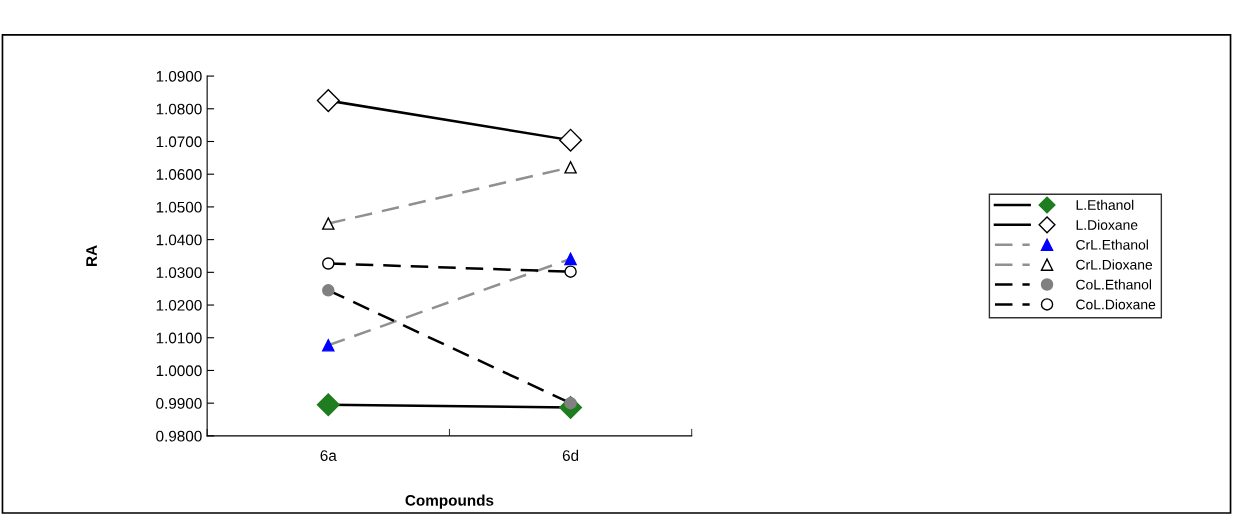  What do you see at coordinates (1105, 204) in the screenshot?
I see `legend-label: L.Ethanol` at bounding box center [1105, 204].